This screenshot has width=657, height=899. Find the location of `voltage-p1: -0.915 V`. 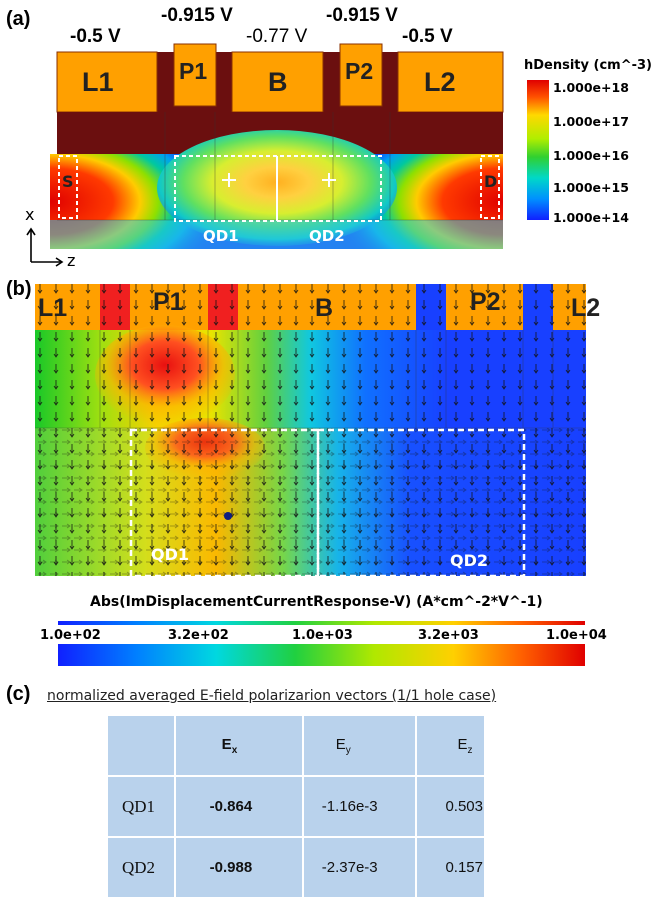

voltage-p1: -0.915 V is located at coordinates (197, 15).